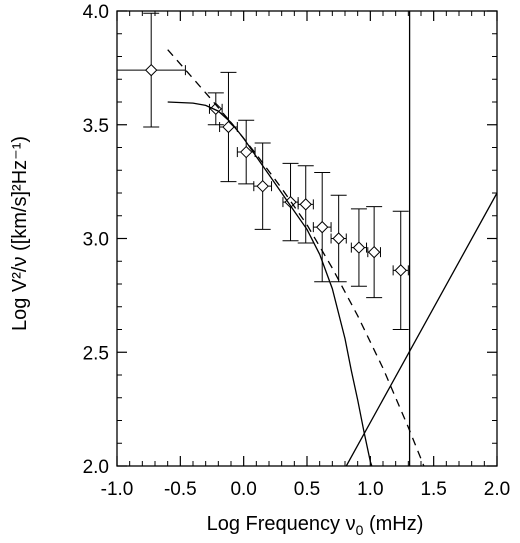 The image size is (520, 543). Describe the element at coordinates (370, 489) in the screenshot. I see `x-tick-label: 1.0` at that location.